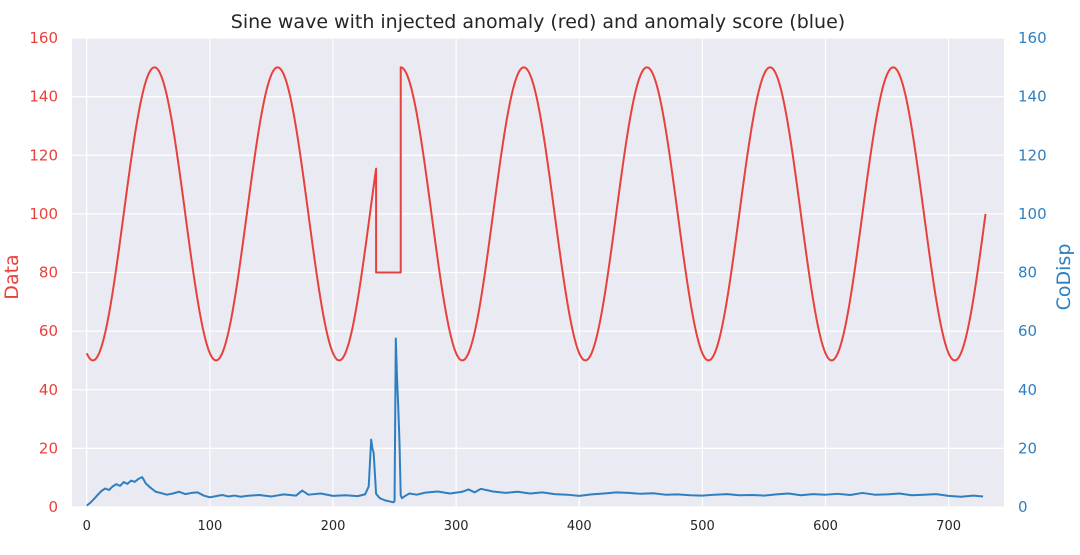 Image resolution: width=1080 pixels, height=555 pixels. I want to click on y-tick-label-left: 120, so click(43, 155).